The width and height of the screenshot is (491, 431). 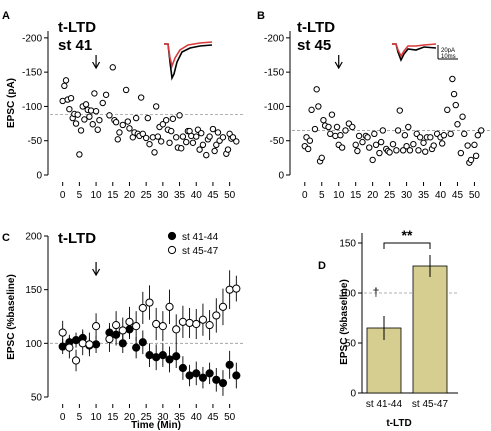 I want to click on panel-c-ytick-label: 100, so click(x=33, y=344).